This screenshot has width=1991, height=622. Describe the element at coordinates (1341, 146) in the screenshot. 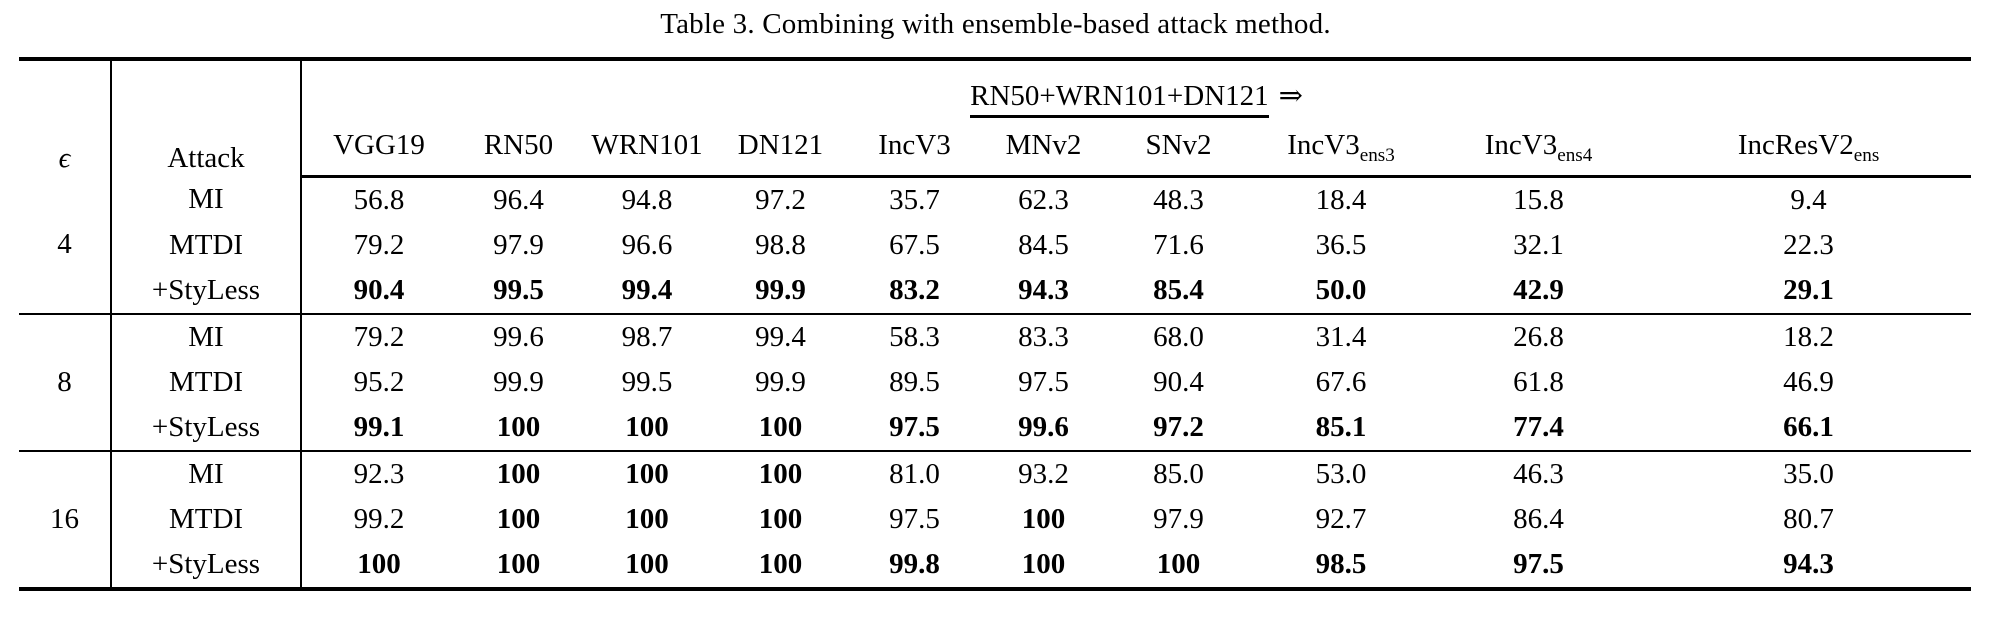

I see `column-header-incv3ens3: IncV3ens3` at that location.